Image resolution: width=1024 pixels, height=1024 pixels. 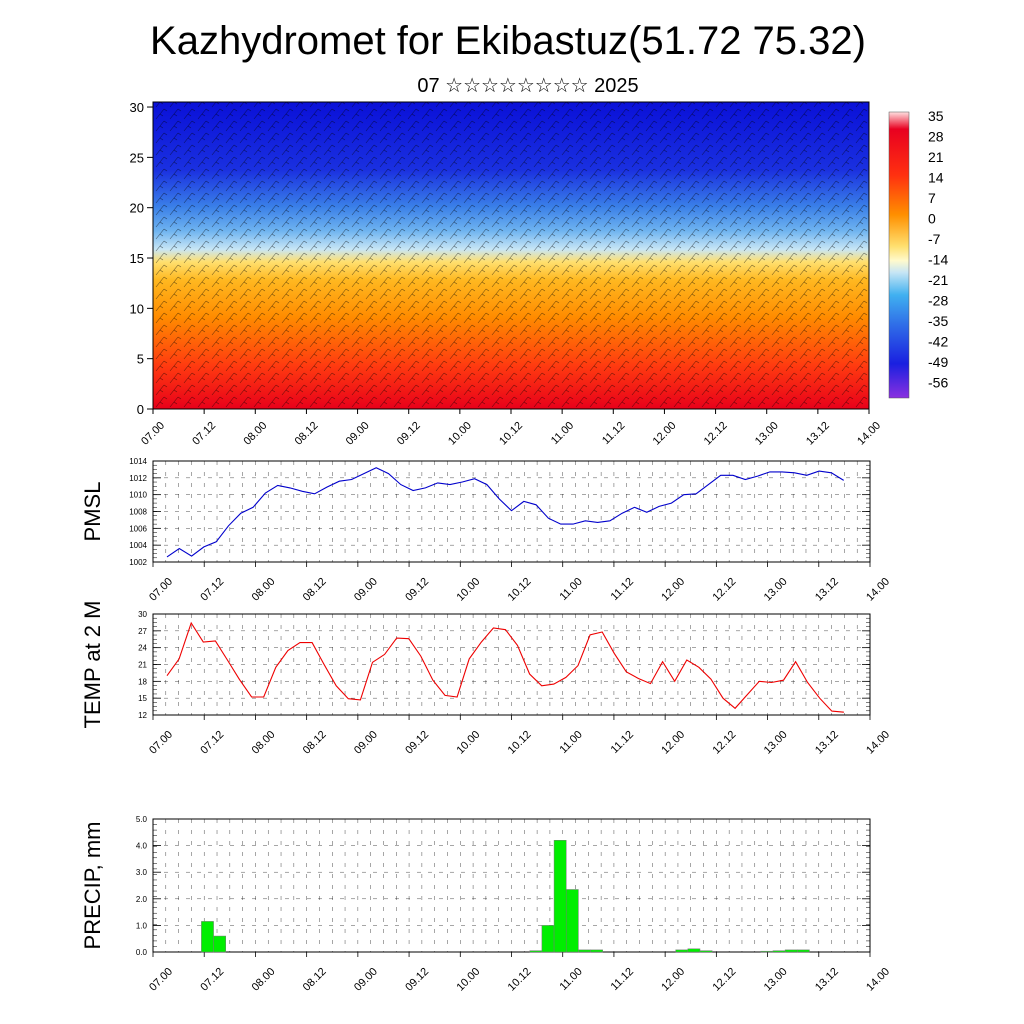 What do you see at coordinates (137, 208) in the screenshot?
I see `y-tick-label: 20` at bounding box center [137, 208].